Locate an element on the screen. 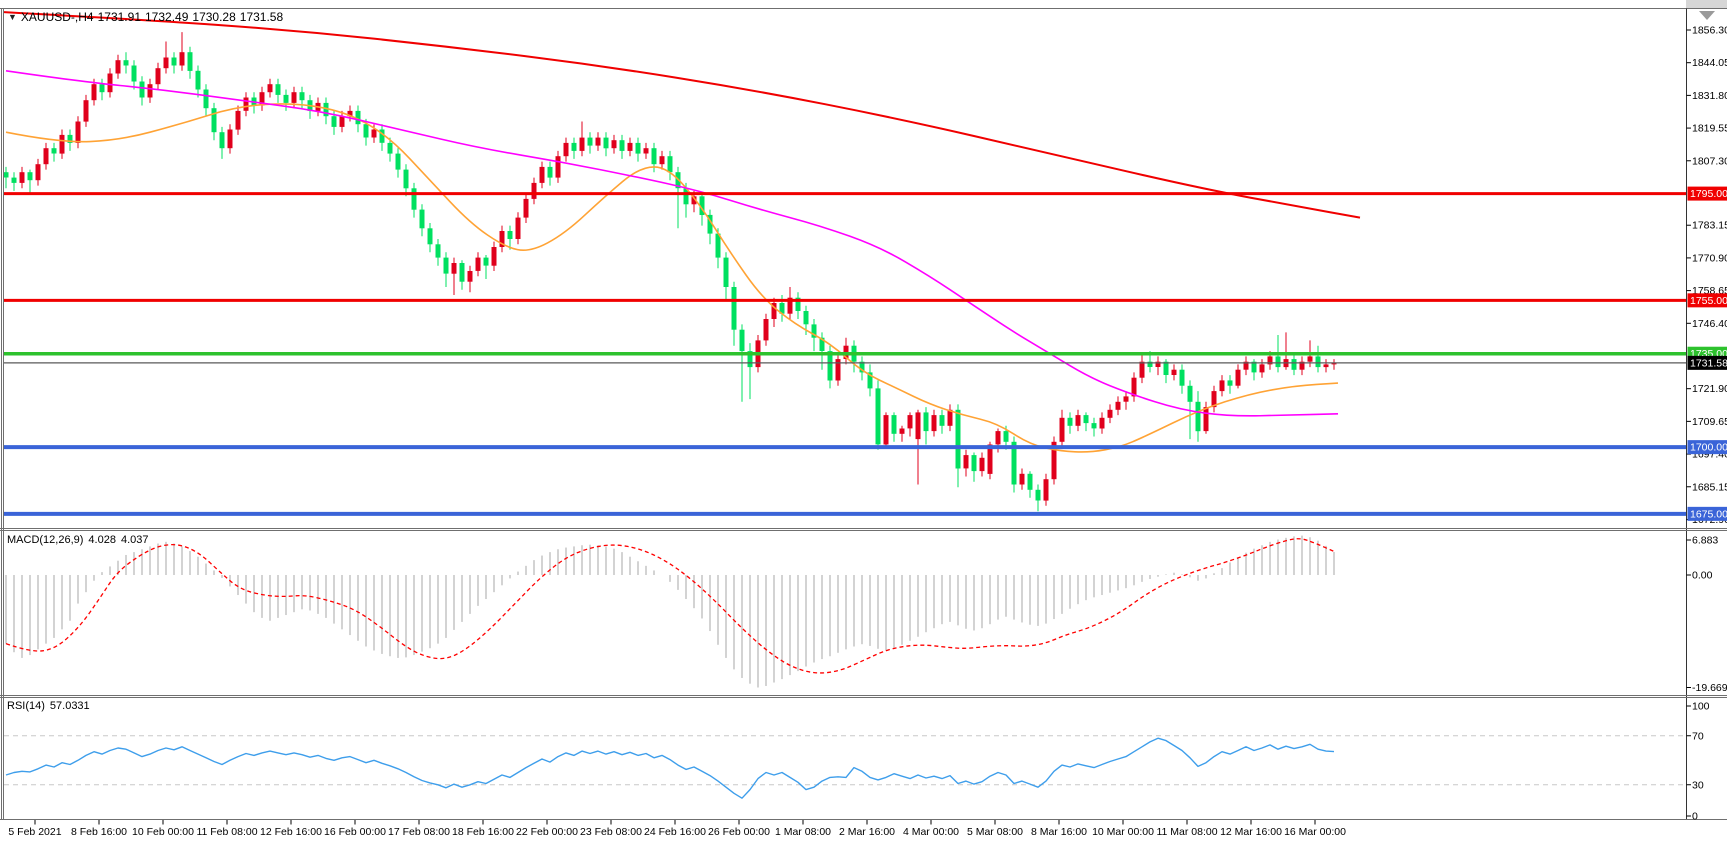 The image size is (1727, 843). rsi-panel is located at coordinates (845, 767).